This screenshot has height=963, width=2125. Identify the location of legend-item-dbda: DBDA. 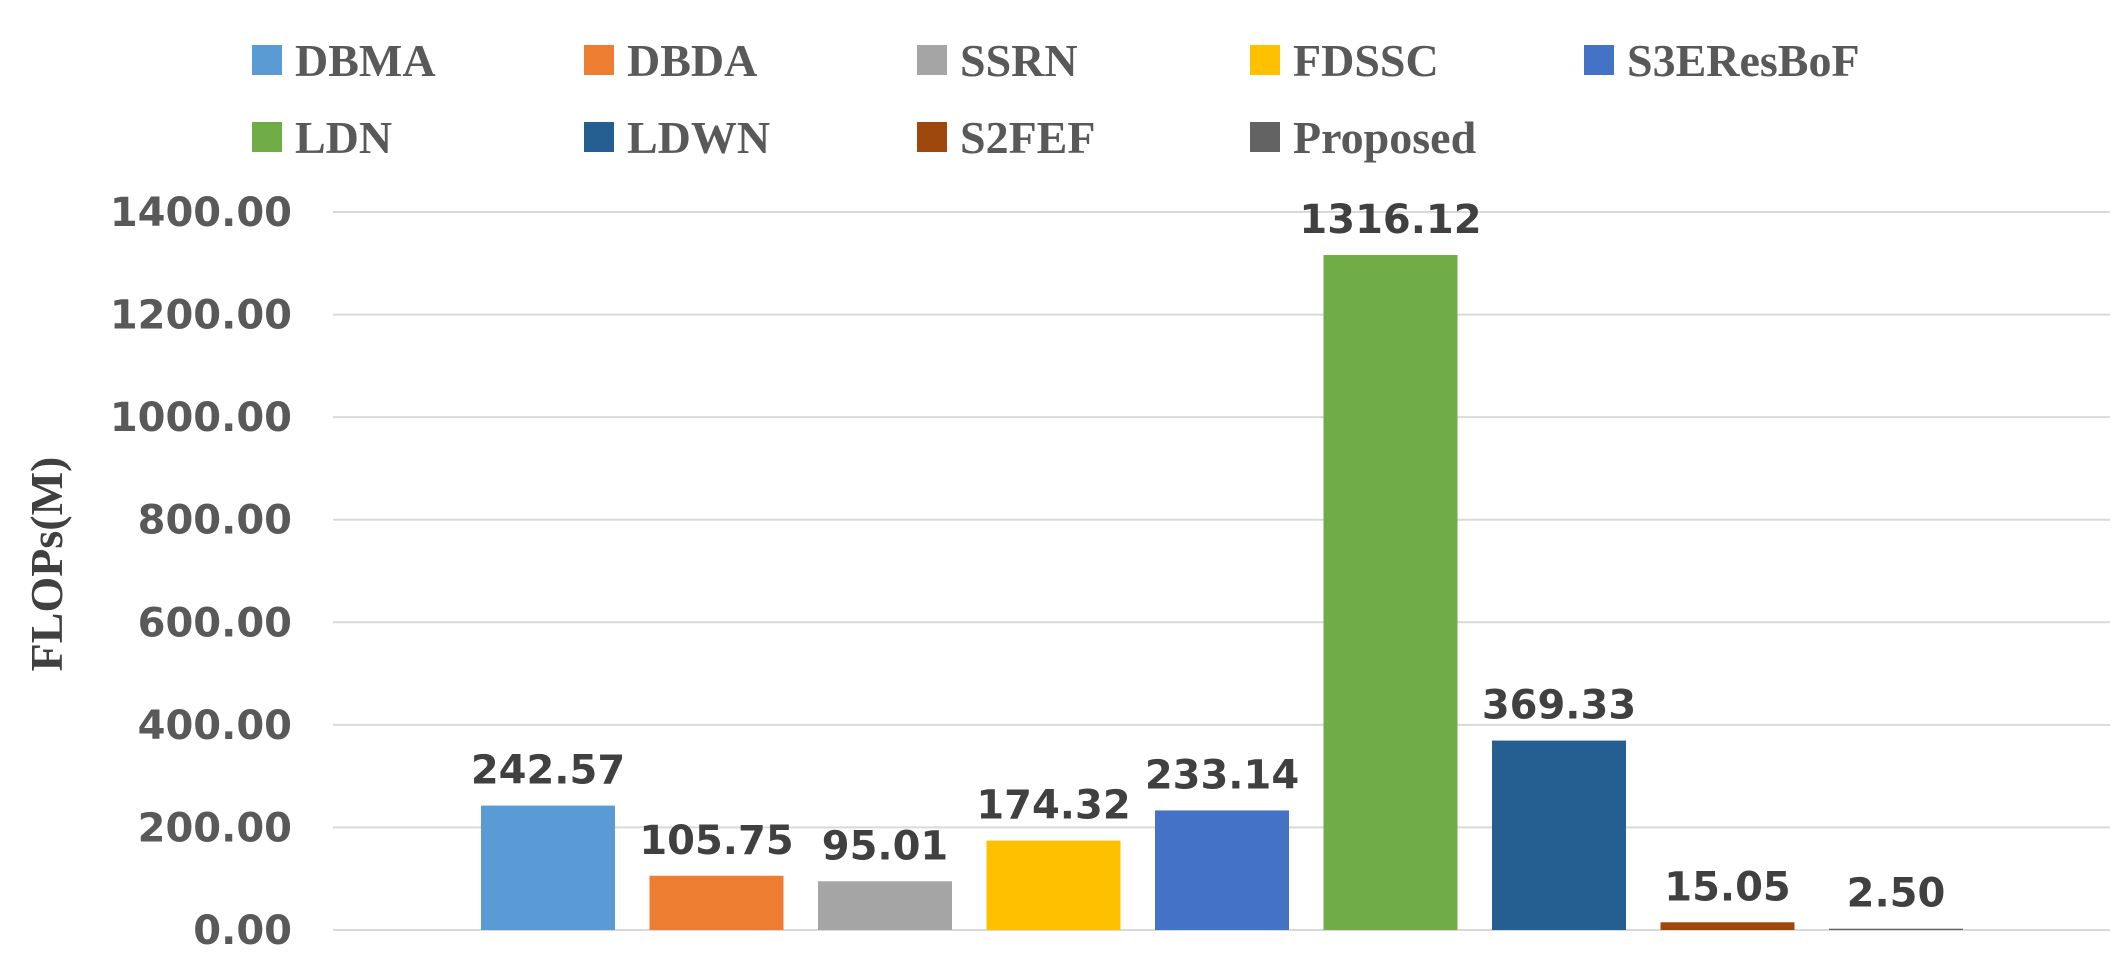
(670, 60).